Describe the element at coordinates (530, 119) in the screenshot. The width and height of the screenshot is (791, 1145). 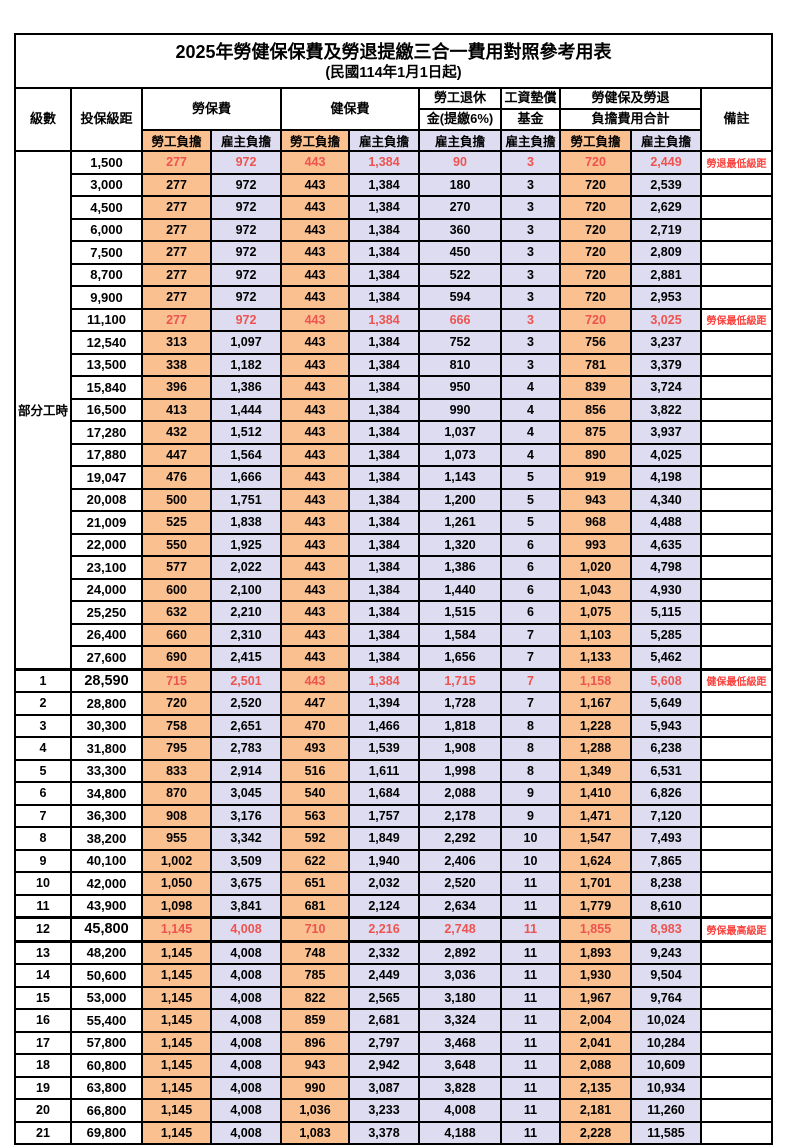
I see `col-header-wage-fund-line2: 基金` at that location.